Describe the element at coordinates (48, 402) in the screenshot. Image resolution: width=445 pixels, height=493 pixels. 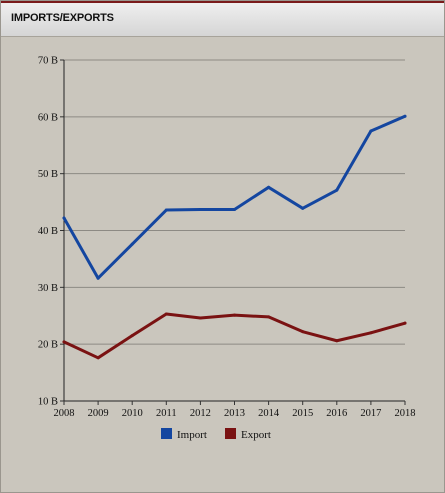
I see `y-tick-label: 10 B` at that location.